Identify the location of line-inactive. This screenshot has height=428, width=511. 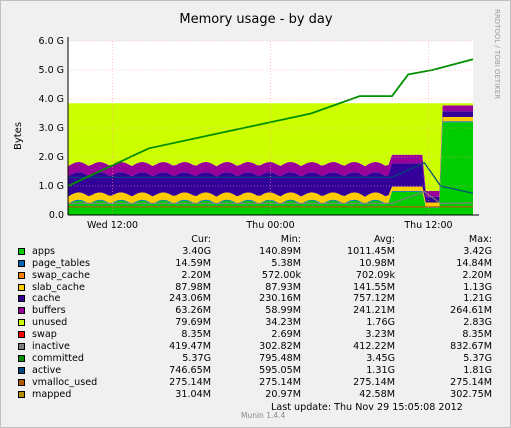
(271, 198).